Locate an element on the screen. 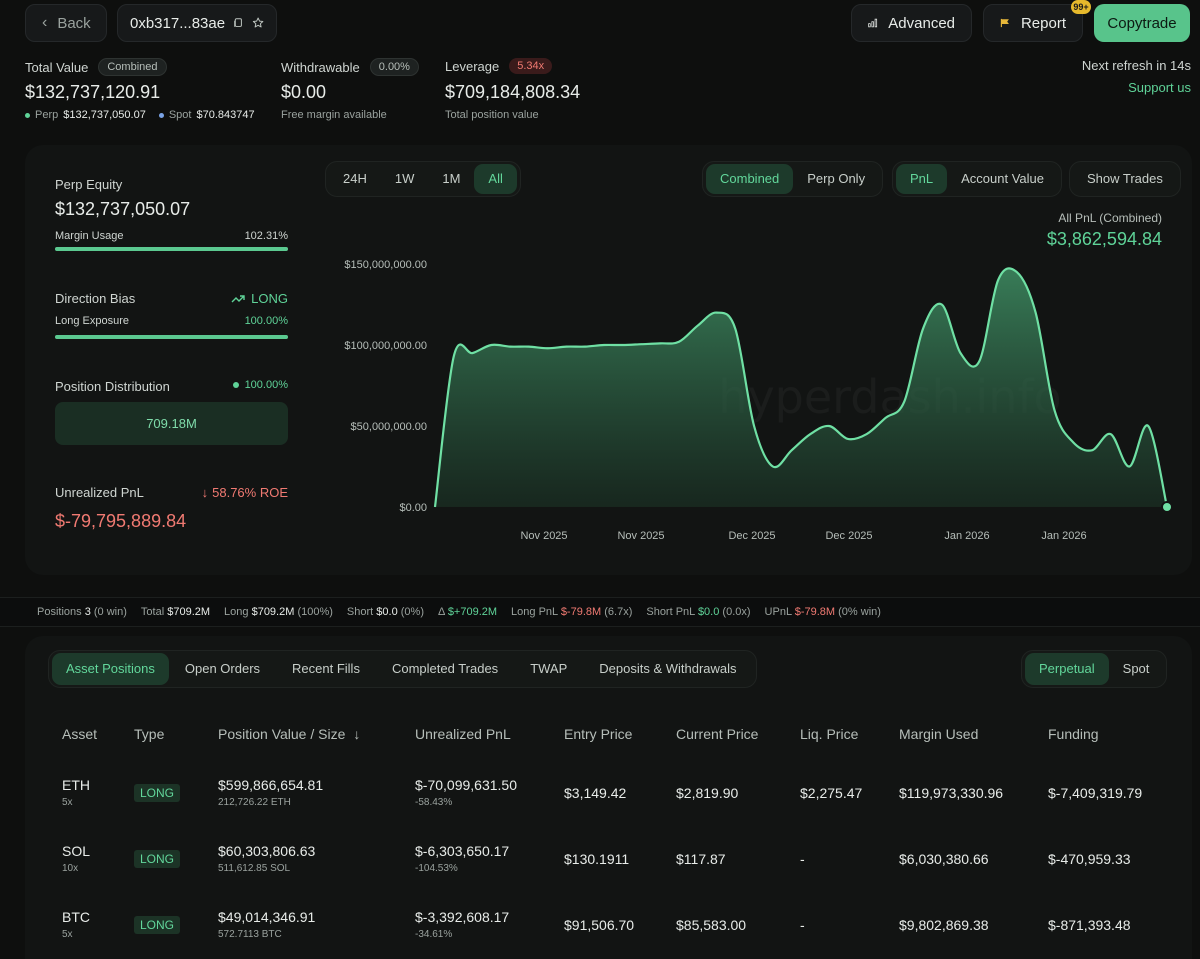  leverage-value: $709,184,808.34 is located at coordinates (513, 92).